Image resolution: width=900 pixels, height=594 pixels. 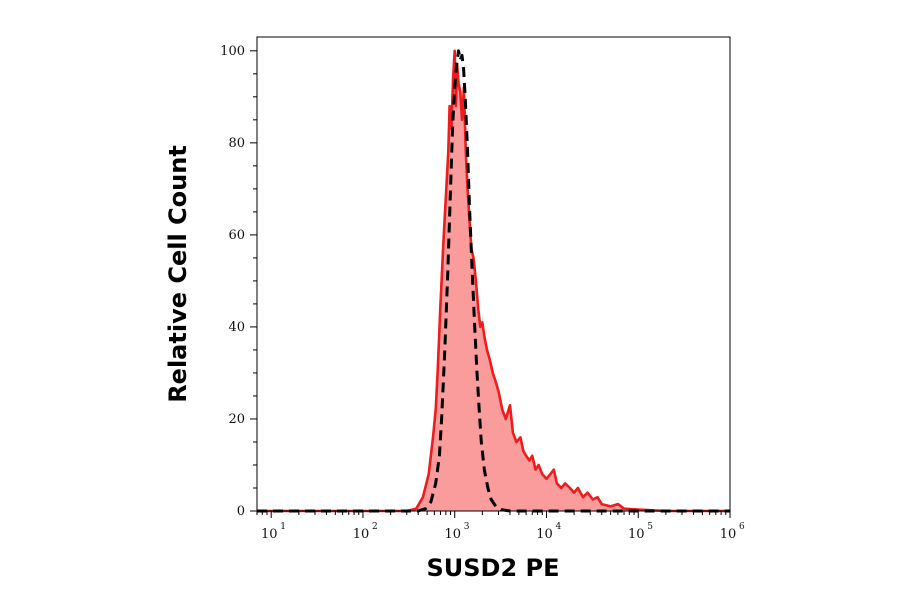 I want to click on x-tick-exponent: 1, so click(x=283, y=527).